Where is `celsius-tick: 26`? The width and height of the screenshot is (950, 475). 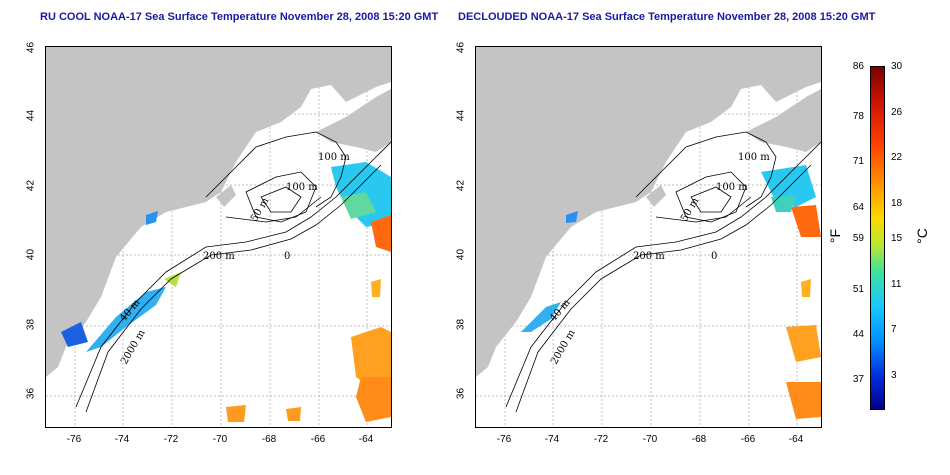
celsius-tick: 26 is located at coordinates (897, 112).